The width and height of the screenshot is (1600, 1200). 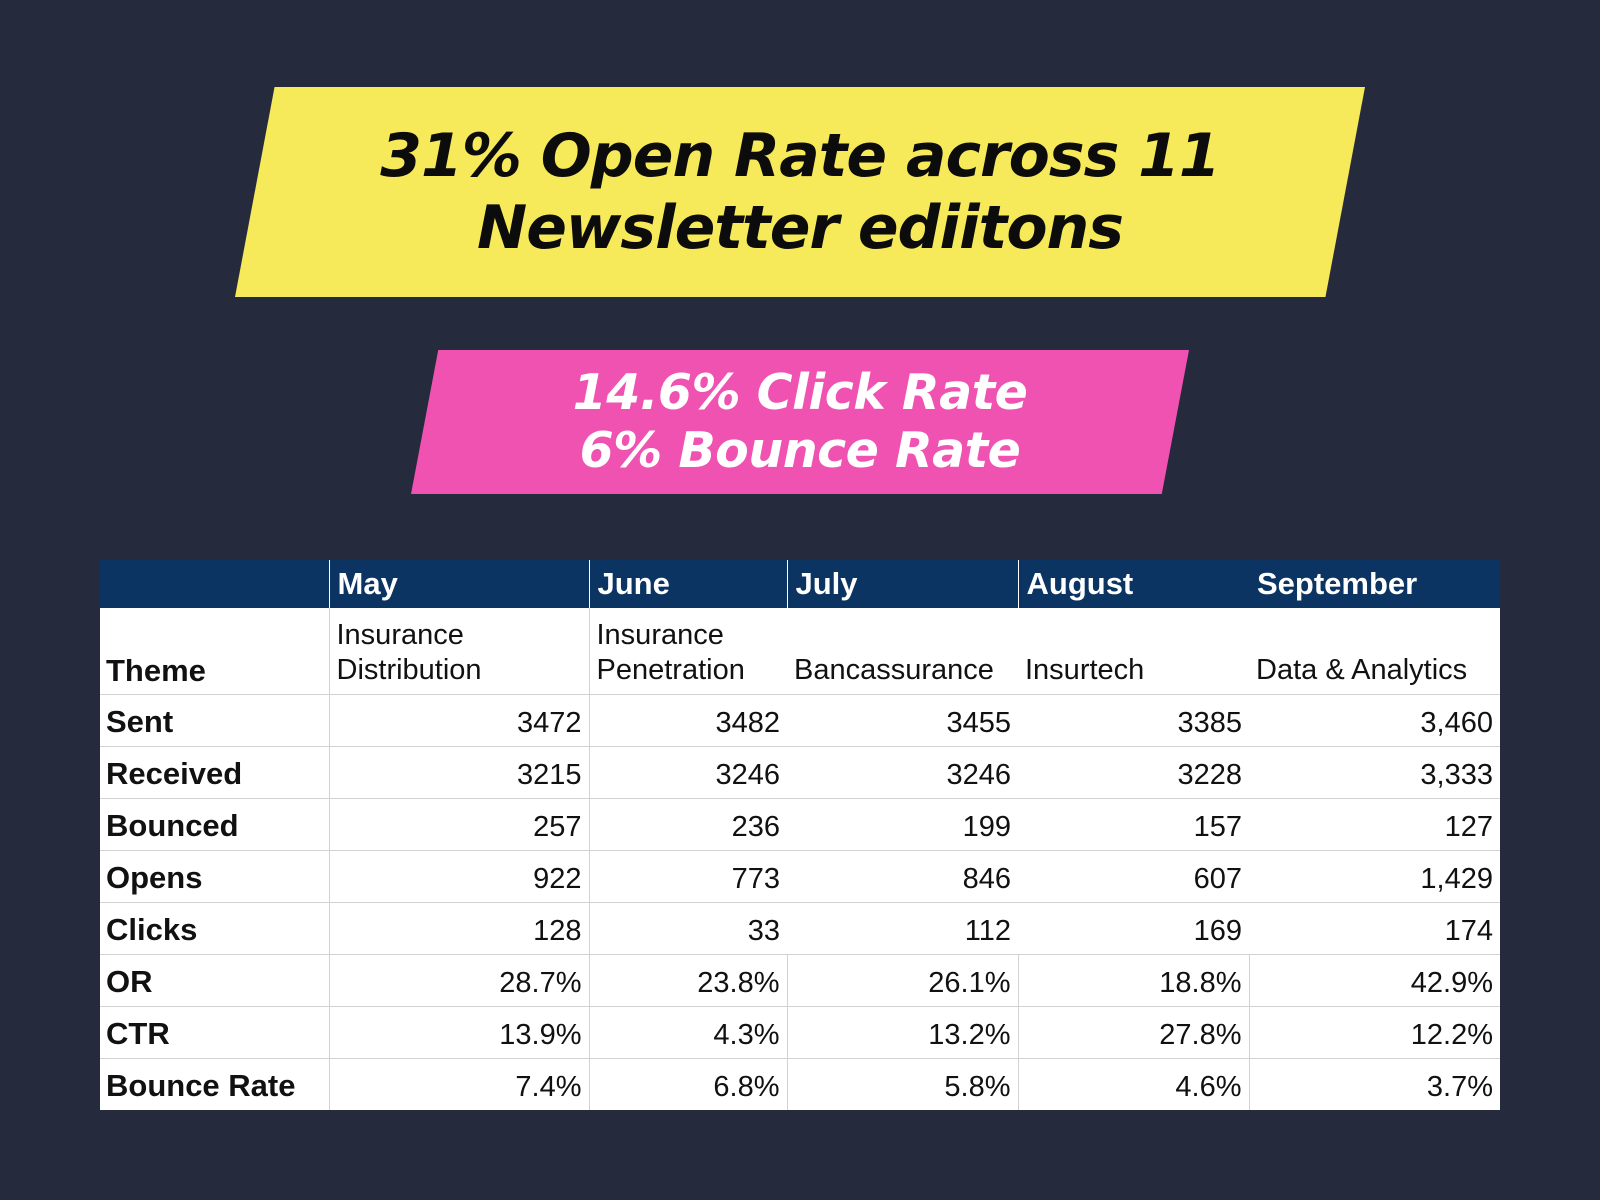 What do you see at coordinates (459, 720) in the screenshot?
I see `table-cell: 3472` at bounding box center [459, 720].